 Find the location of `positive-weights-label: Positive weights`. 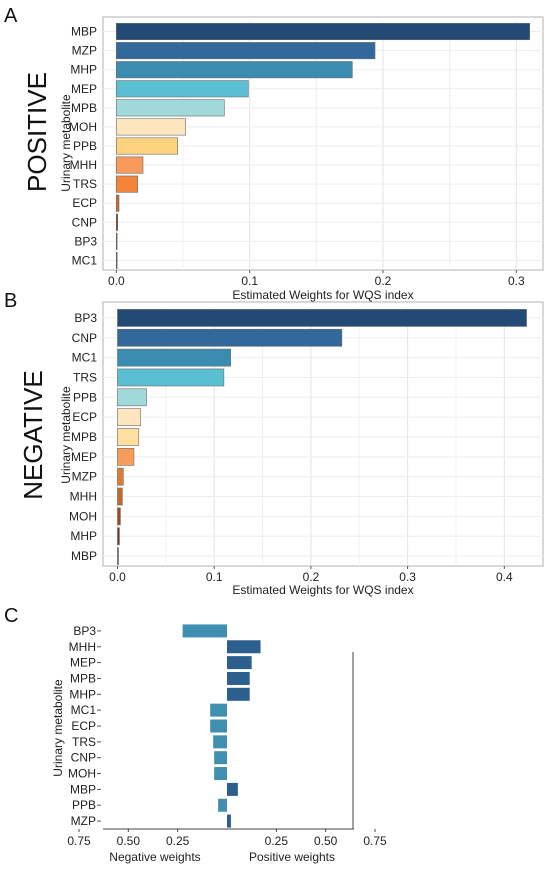

positive-weights-label: Positive weights is located at coordinates (292, 857).